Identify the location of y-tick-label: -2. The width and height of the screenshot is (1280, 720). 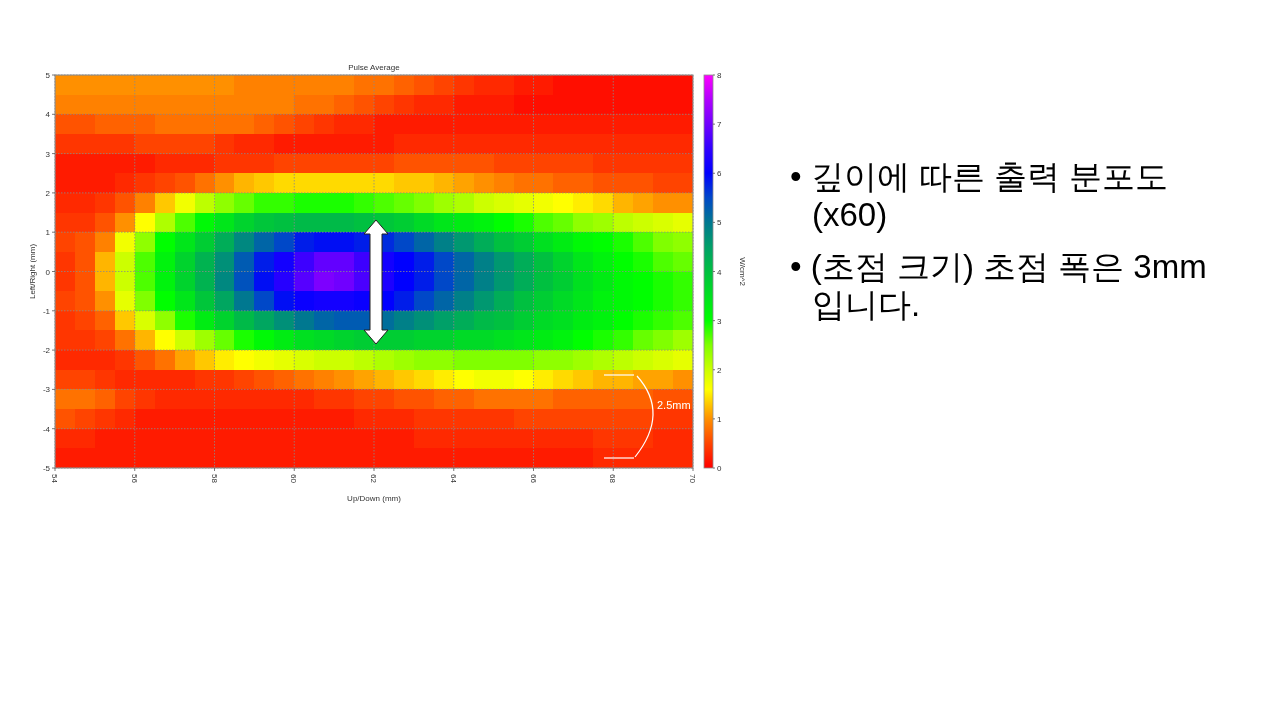
(46, 351).